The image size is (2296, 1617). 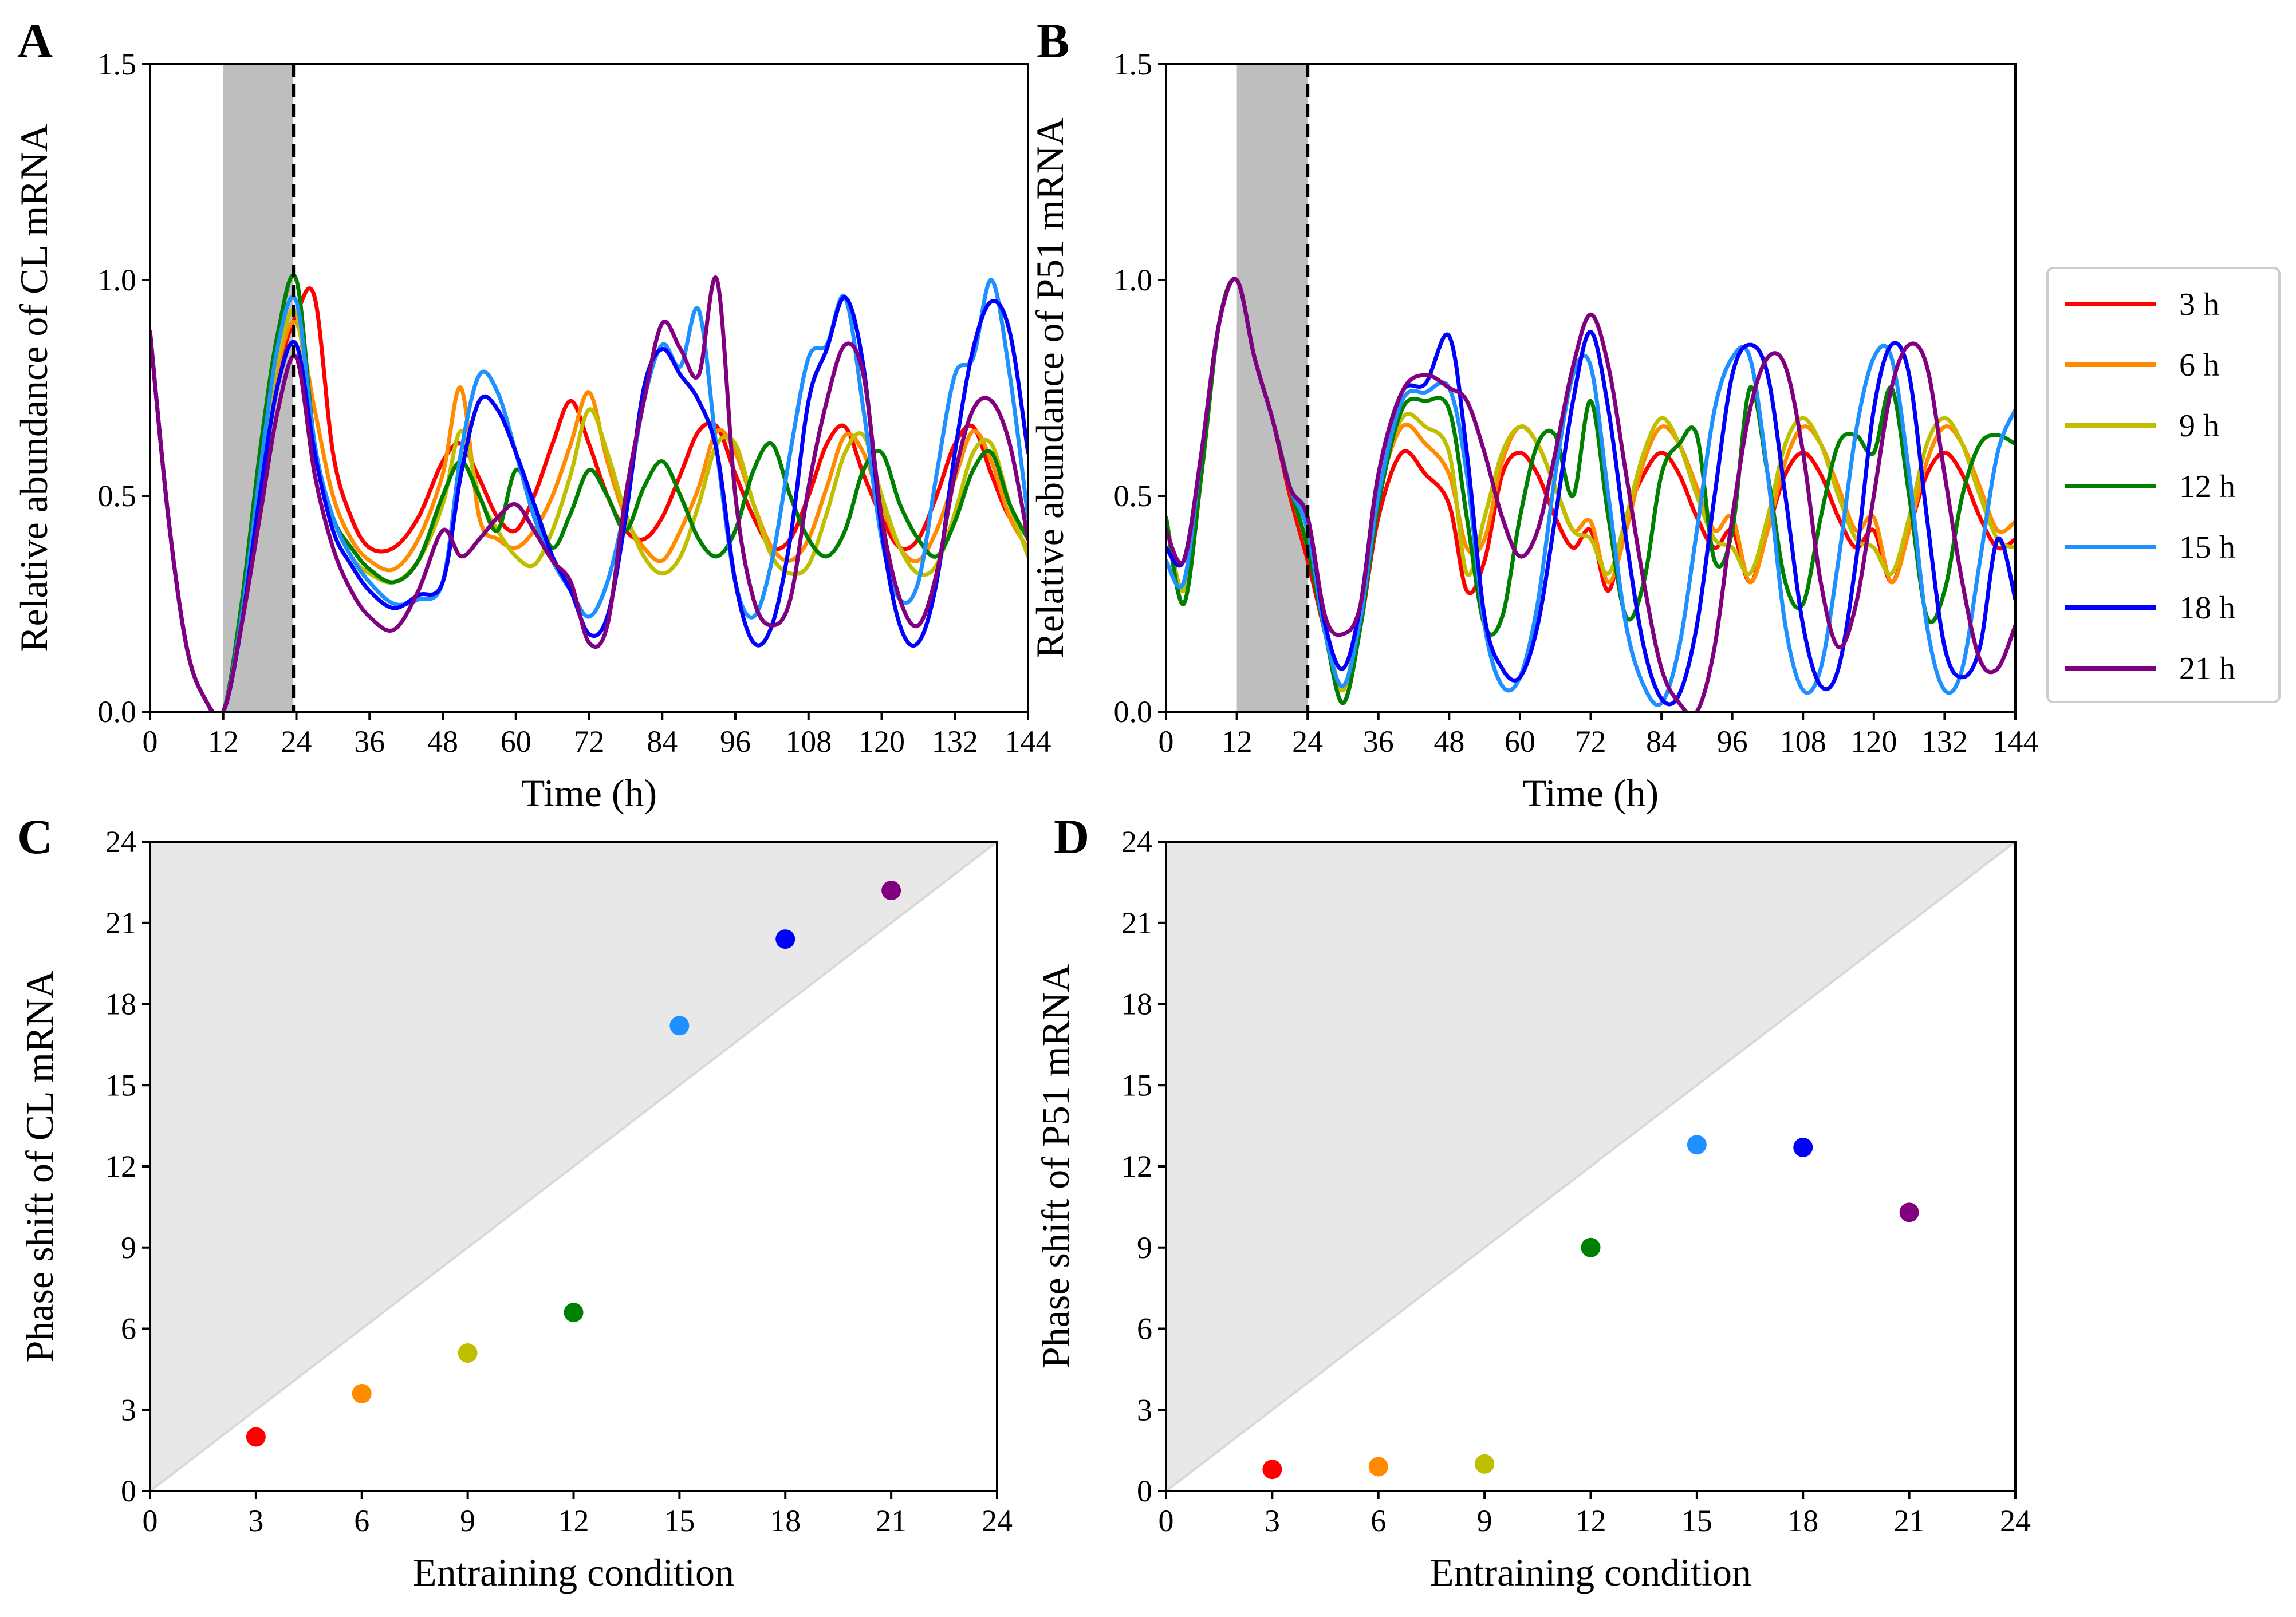 What do you see at coordinates (1055, 1166) in the screenshot?
I see `y-axis-label: Phase shift of P51 mRNA` at bounding box center [1055, 1166].